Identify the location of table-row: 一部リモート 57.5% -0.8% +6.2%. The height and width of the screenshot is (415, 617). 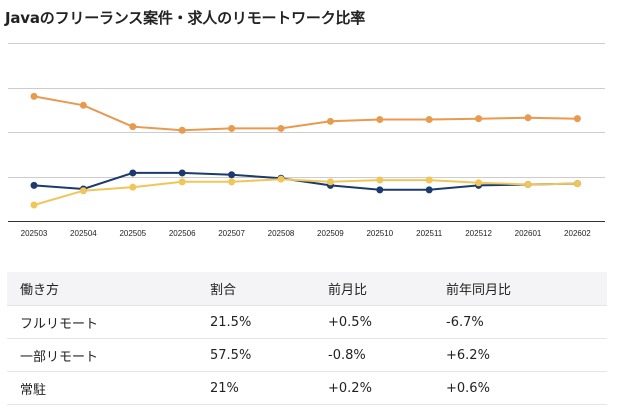
(307, 355).